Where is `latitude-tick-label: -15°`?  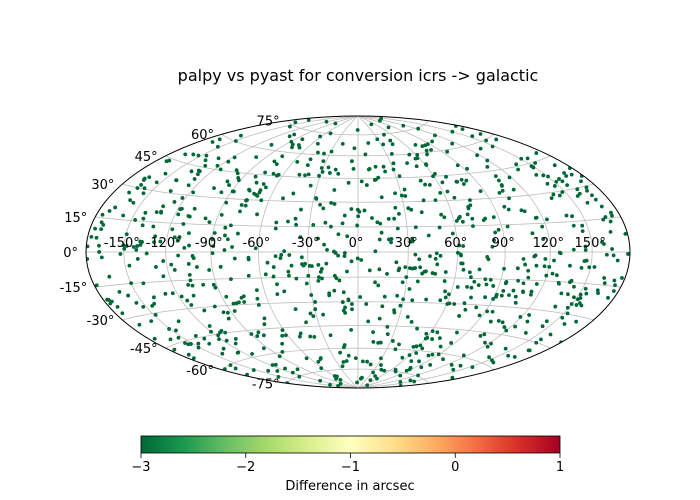 latitude-tick-label: -15° is located at coordinates (74, 288).